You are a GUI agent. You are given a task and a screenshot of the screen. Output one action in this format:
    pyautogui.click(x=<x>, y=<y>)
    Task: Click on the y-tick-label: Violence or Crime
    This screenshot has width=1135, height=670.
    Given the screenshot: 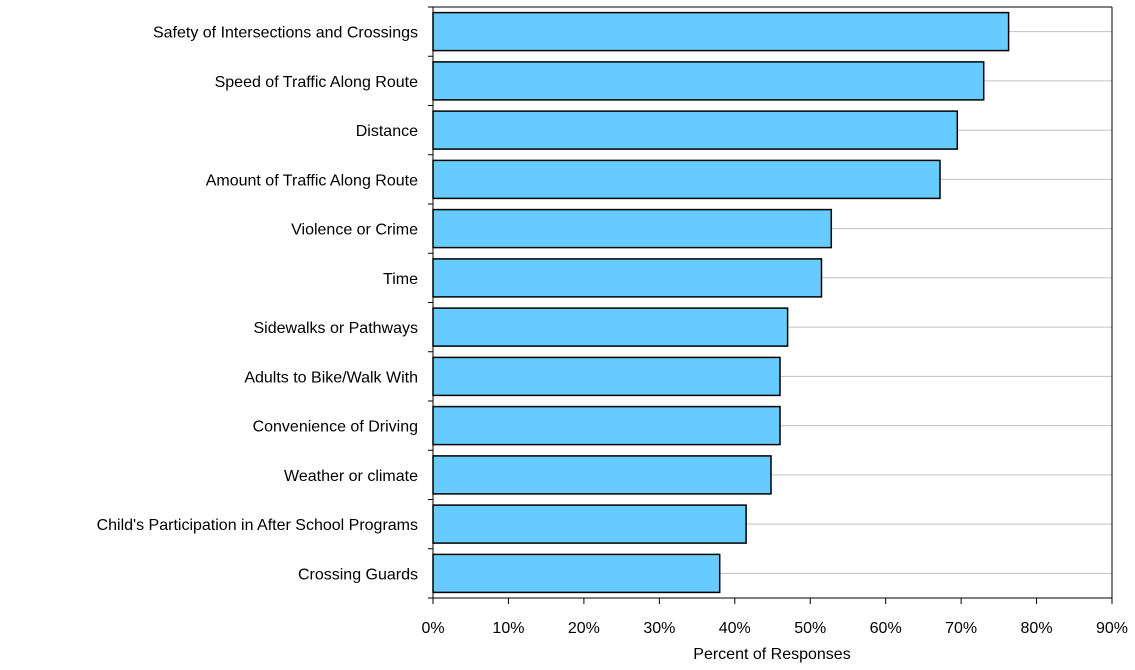 What is the action you would take?
    pyautogui.click(x=354, y=230)
    